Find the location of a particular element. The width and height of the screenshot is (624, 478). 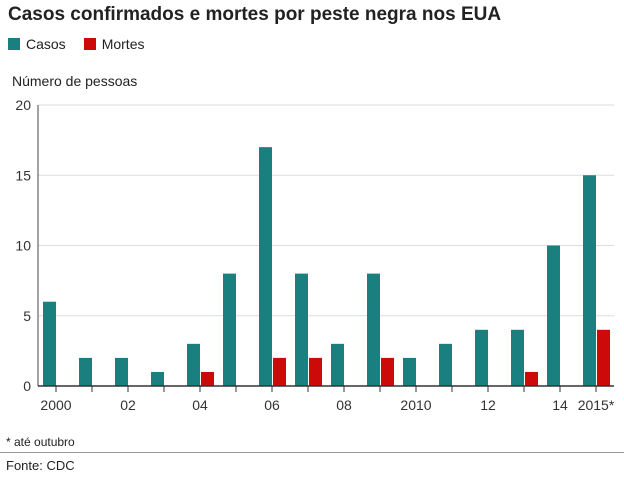

legend-label-mortes: Mortes is located at coordinates (123, 44).